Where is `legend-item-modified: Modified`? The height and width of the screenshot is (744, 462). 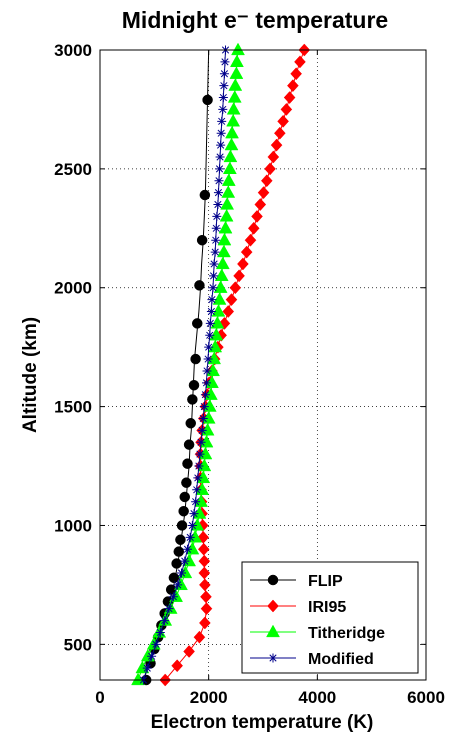 legend-item-modified: Modified is located at coordinates (312, 659).